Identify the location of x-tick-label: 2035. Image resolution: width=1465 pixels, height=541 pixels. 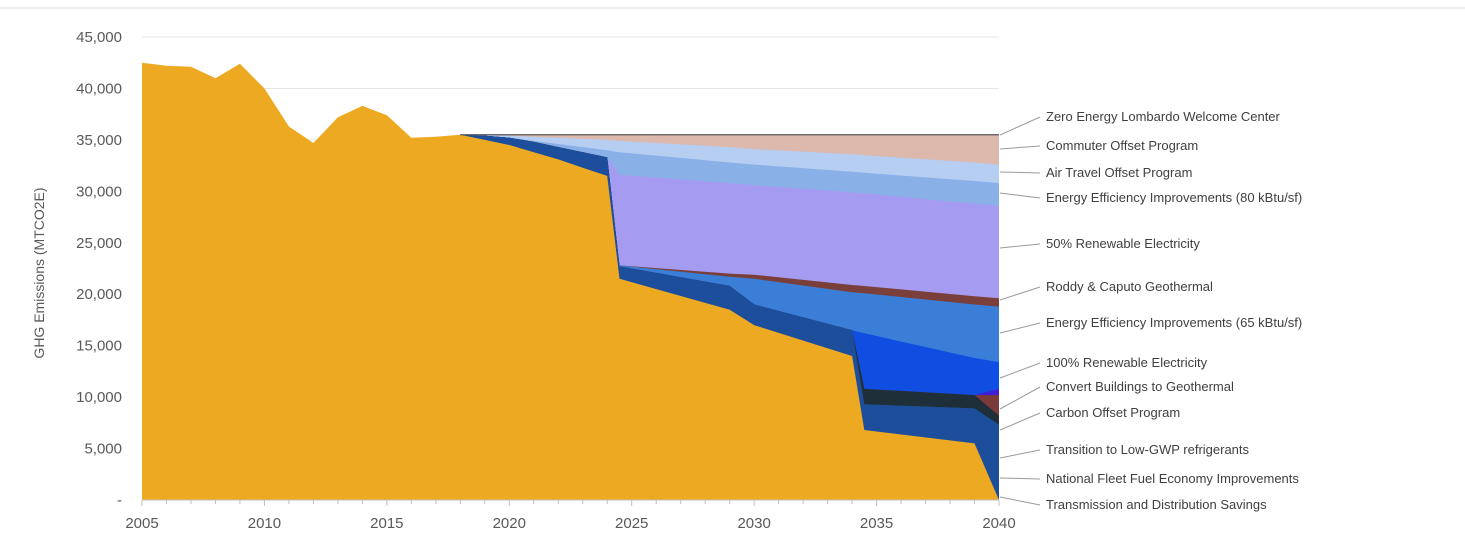
(876, 523).